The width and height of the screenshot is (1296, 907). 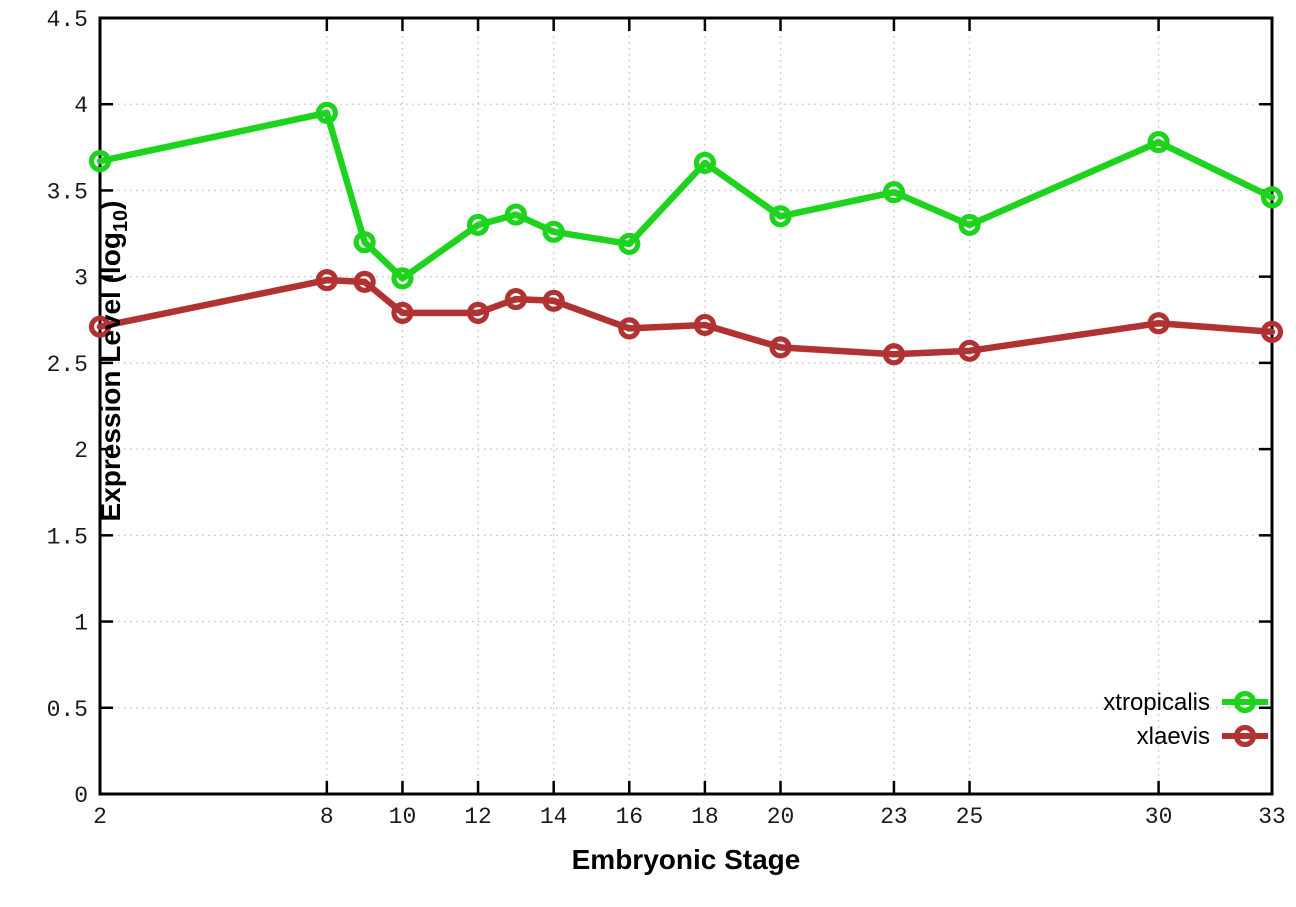 I want to click on y-axis-title: Expression Level (log10), so click(x=113, y=361).